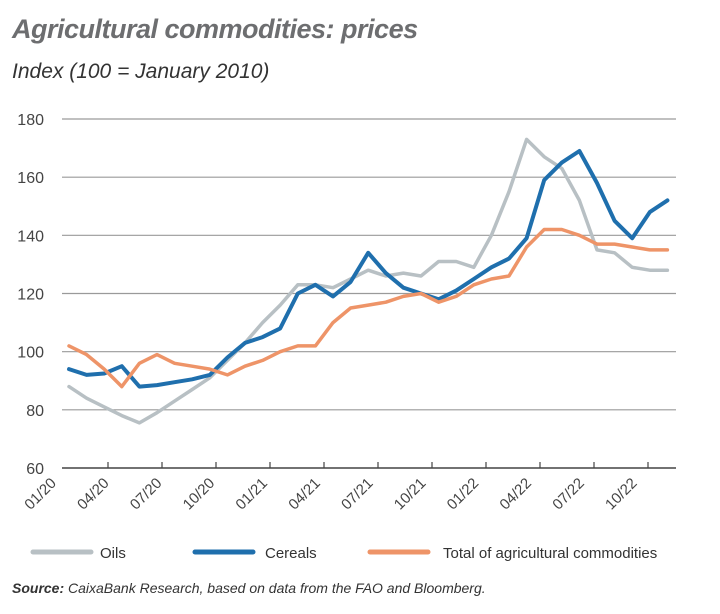 The width and height of the screenshot is (720, 614). Describe the element at coordinates (141, 71) in the screenshot. I see `chart-subtitle: Index (100 = January 2010)` at that location.